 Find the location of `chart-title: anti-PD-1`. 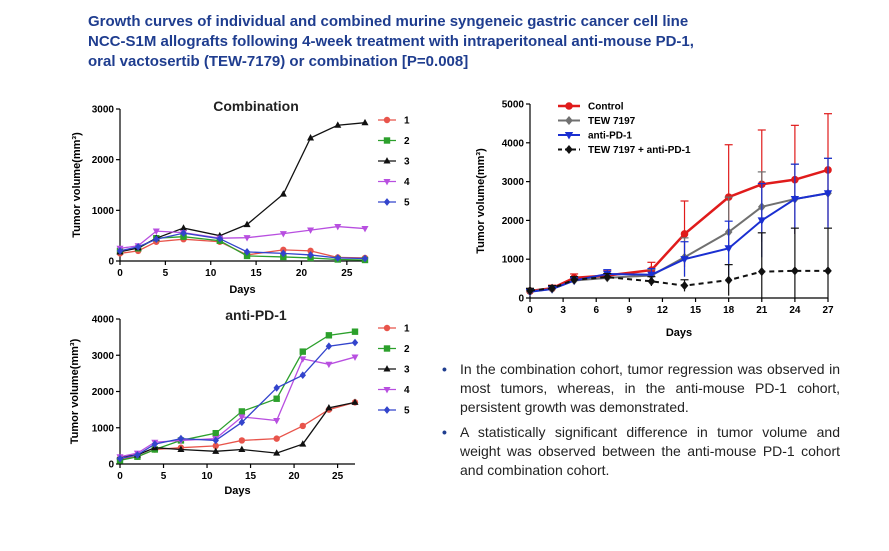

chart-title: anti-PD-1 is located at coordinates (256, 315).